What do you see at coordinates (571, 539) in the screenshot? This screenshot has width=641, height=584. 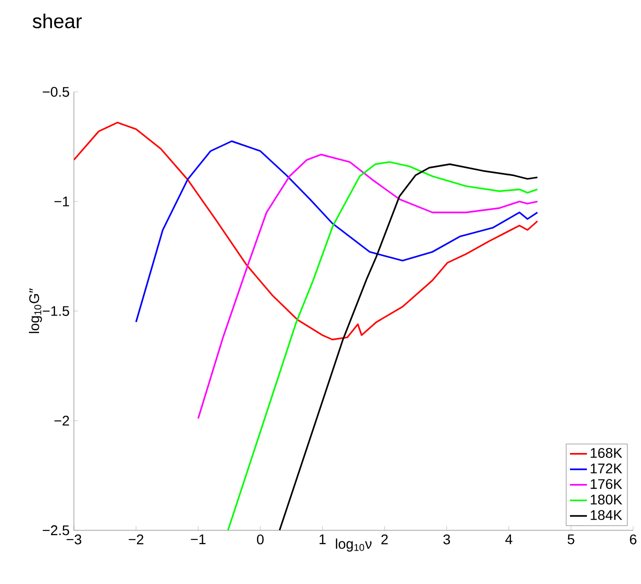 I see `x-tick-label: 5` at bounding box center [571, 539].